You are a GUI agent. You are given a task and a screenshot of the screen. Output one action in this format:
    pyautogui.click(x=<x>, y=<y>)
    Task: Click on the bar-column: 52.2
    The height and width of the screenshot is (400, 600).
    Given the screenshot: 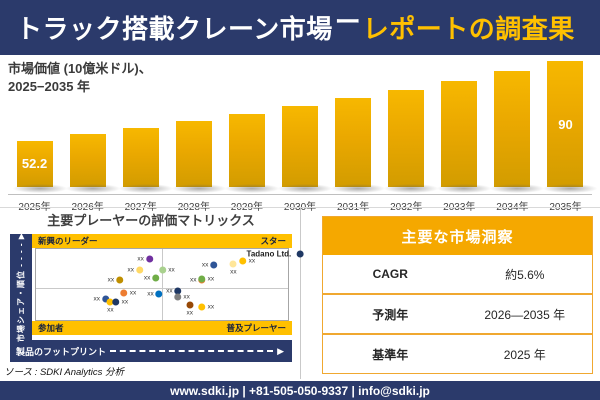 What is the action you would take?
    pyautogui.click(x=37, y=125)
    